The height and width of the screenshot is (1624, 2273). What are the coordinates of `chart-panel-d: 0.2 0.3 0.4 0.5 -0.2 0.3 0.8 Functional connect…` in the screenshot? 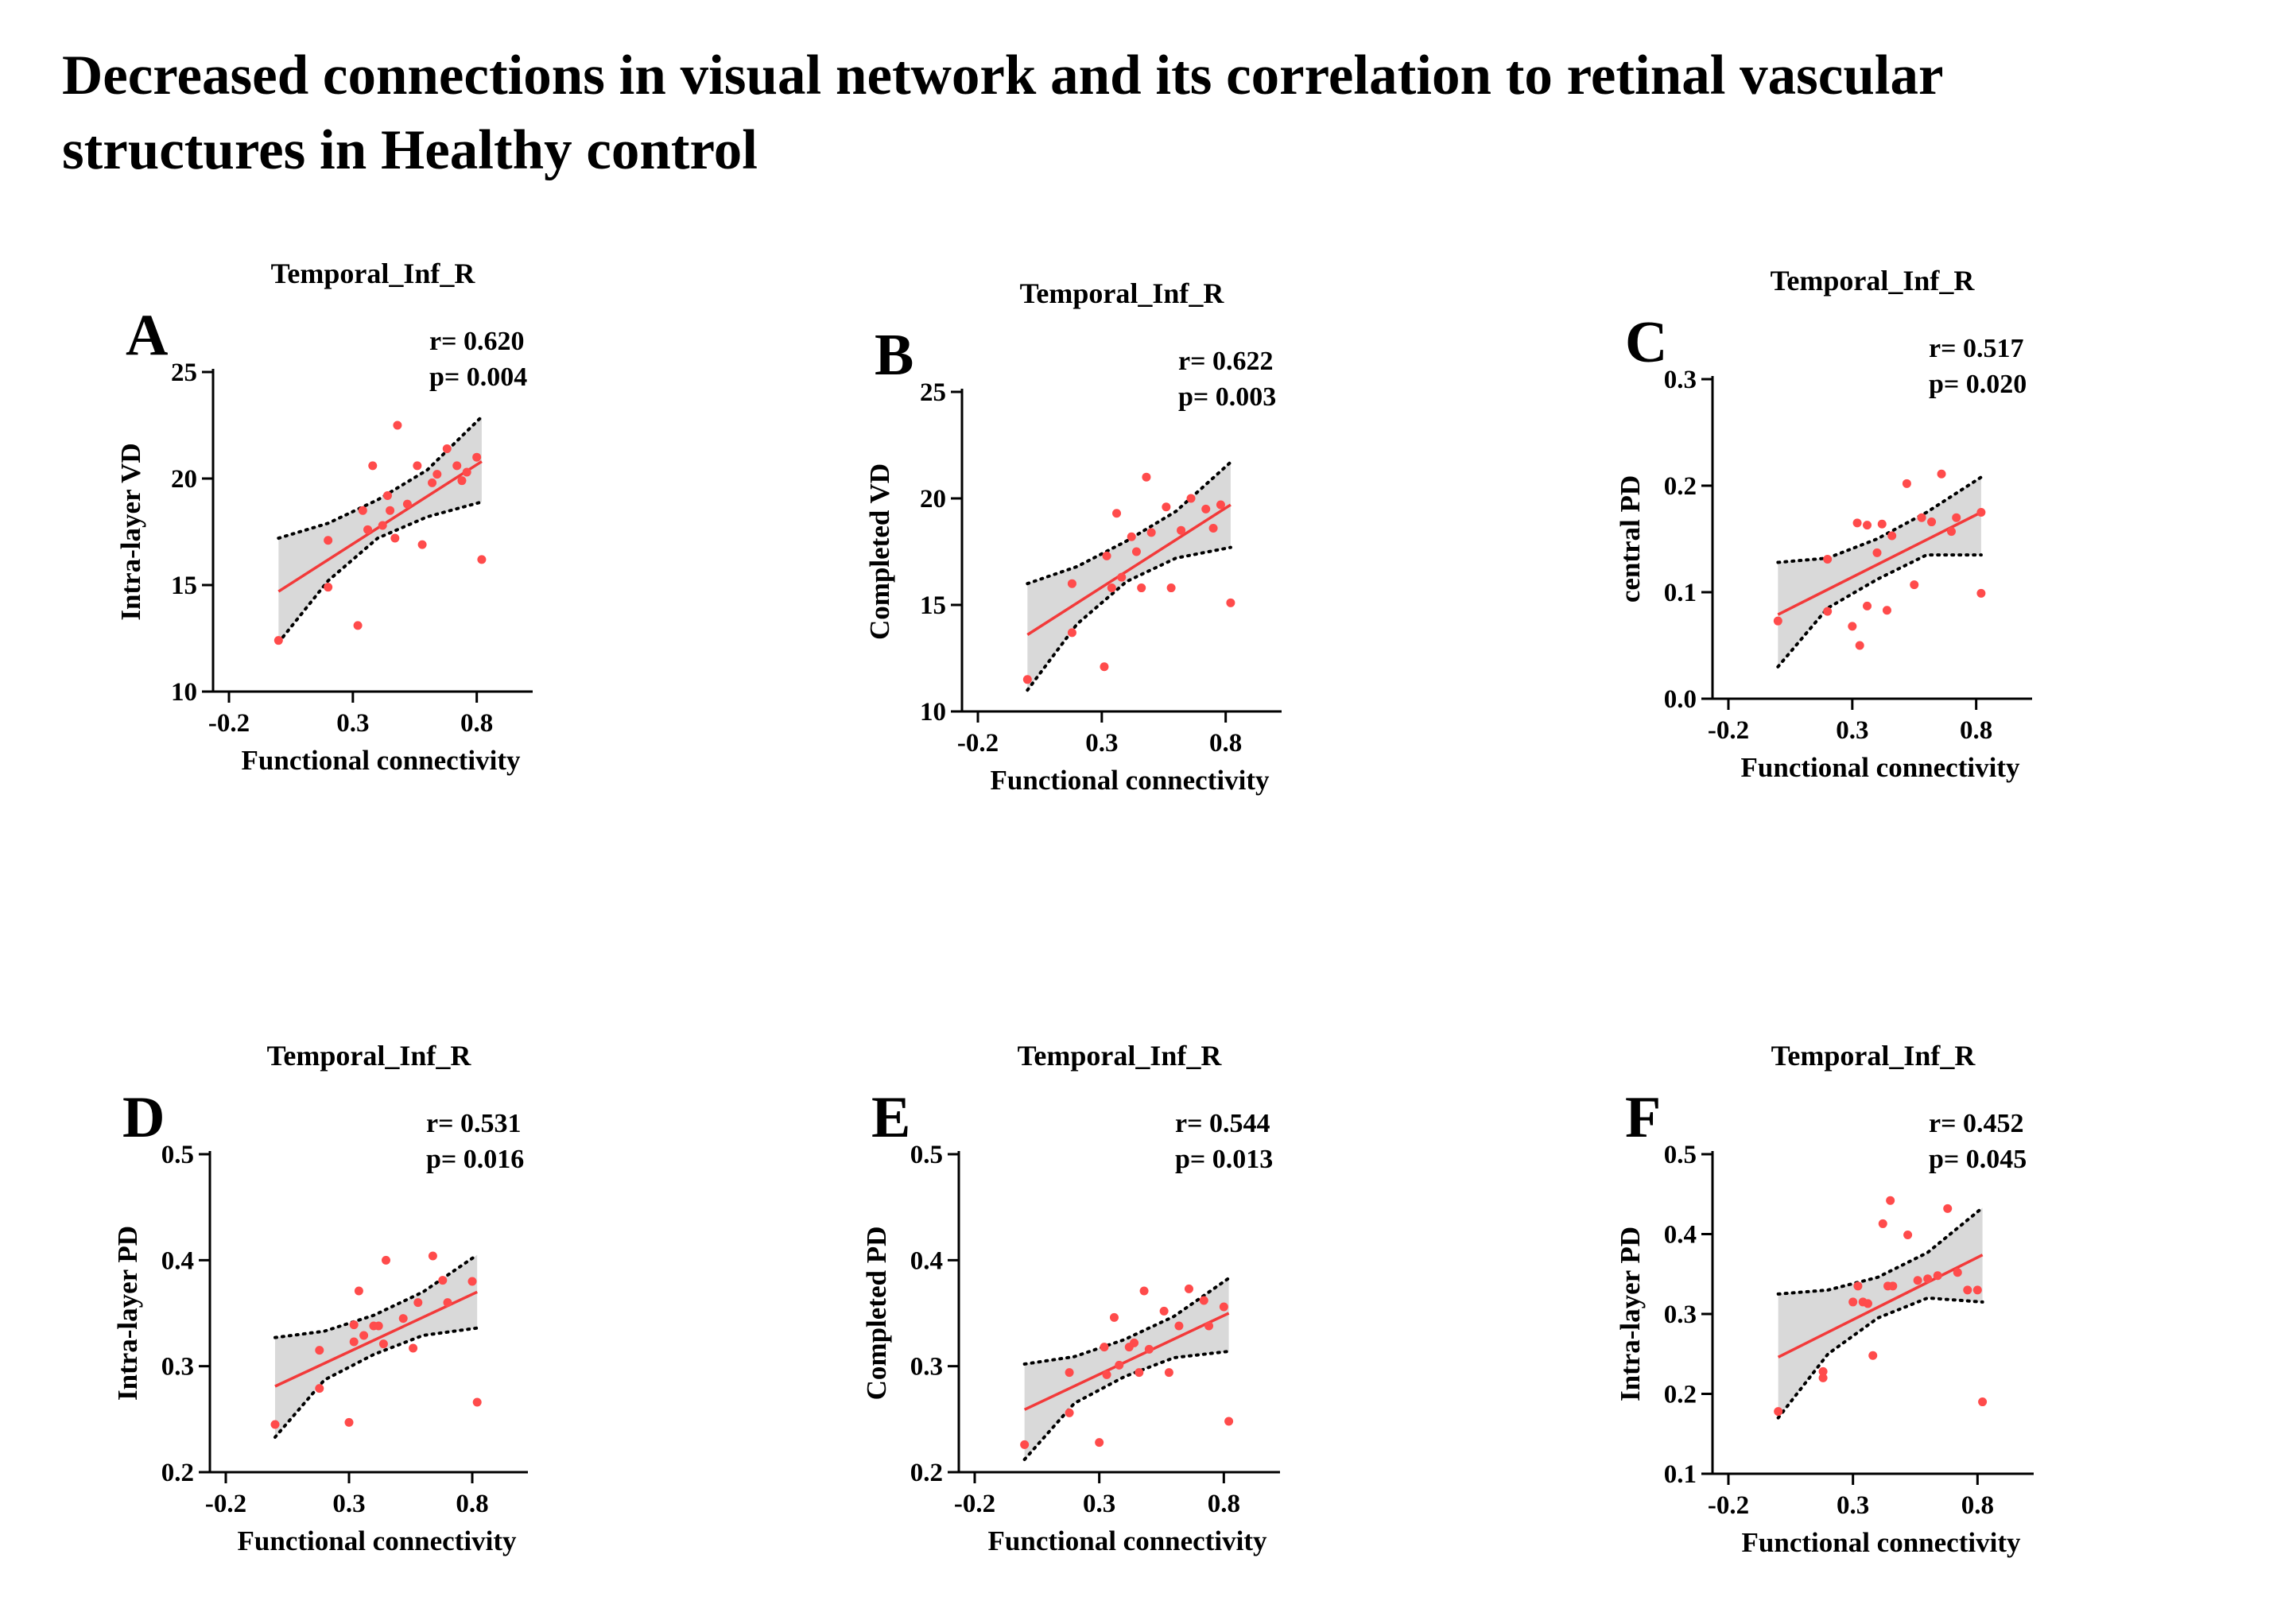 It's located at (320, 1298).